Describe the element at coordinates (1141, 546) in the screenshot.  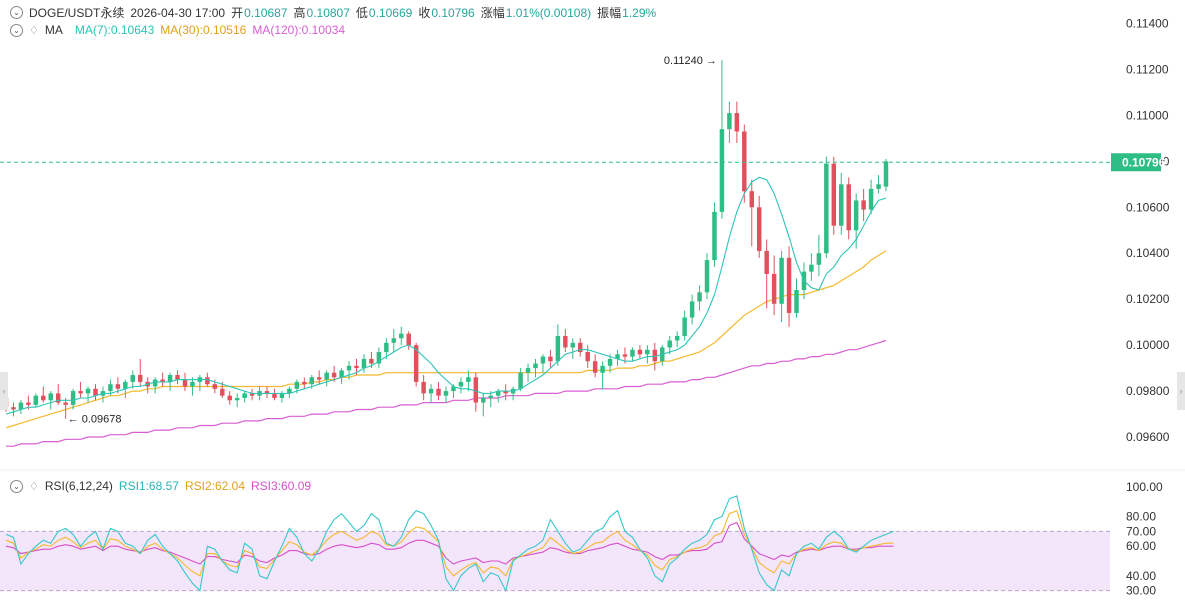
I see `rsi-tick-label: 60.00` at that location.